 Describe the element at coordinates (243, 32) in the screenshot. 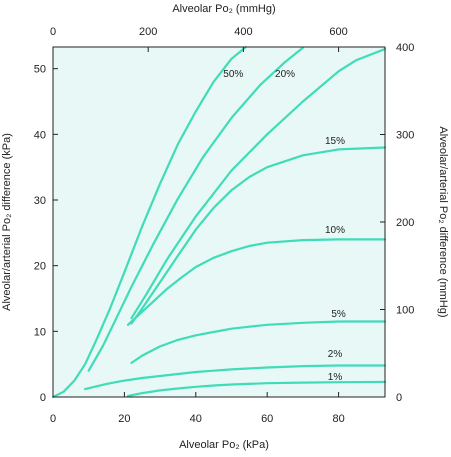

I see `x2-tick-label-2: 400` at that location.